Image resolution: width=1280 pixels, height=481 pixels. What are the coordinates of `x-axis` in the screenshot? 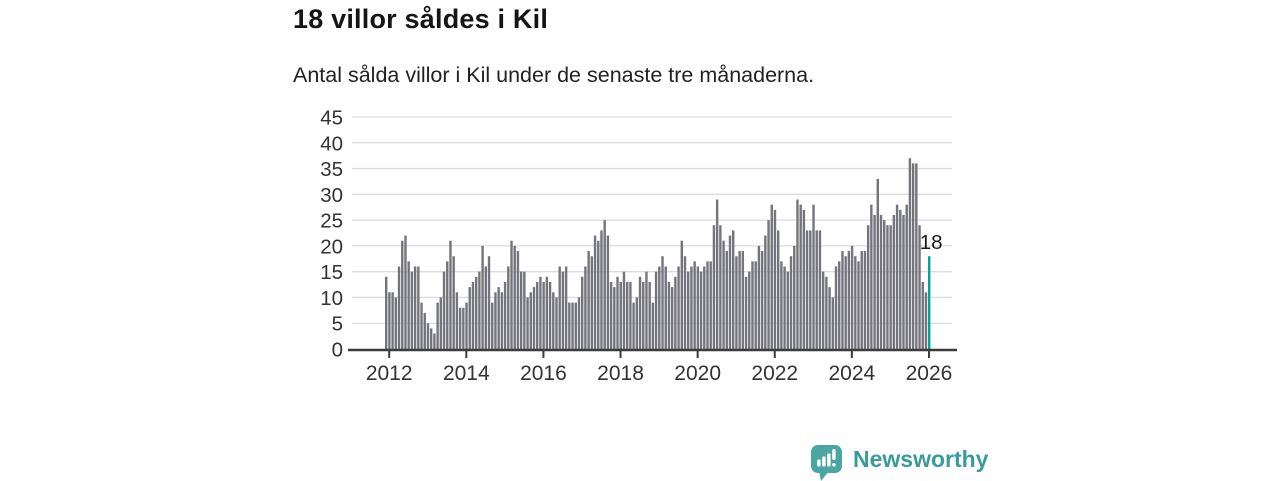 It's located at (652, 353).